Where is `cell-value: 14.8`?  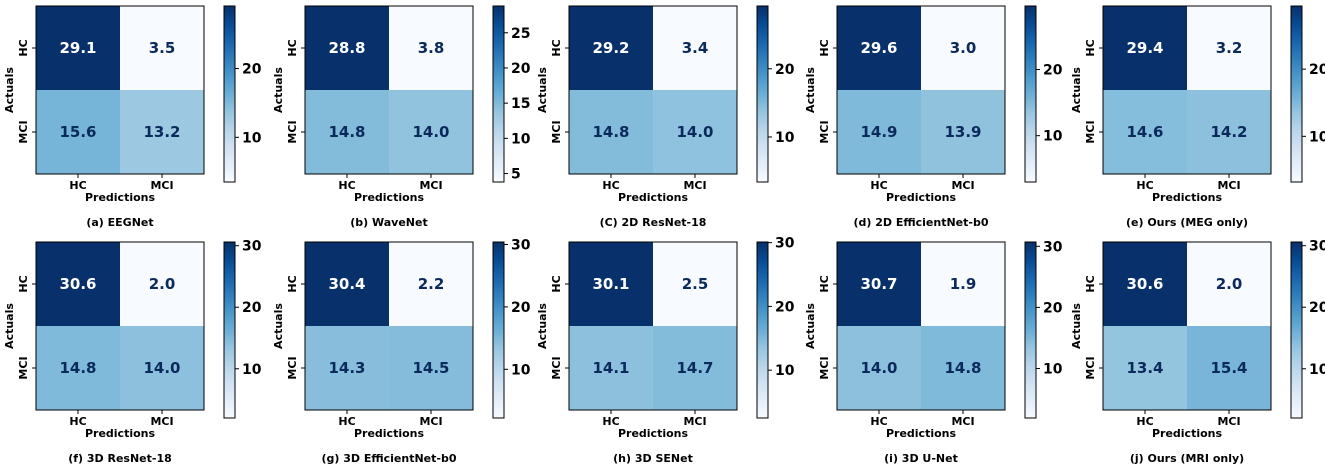 cell-value: 14.8 is located at coordinates (962, 368).